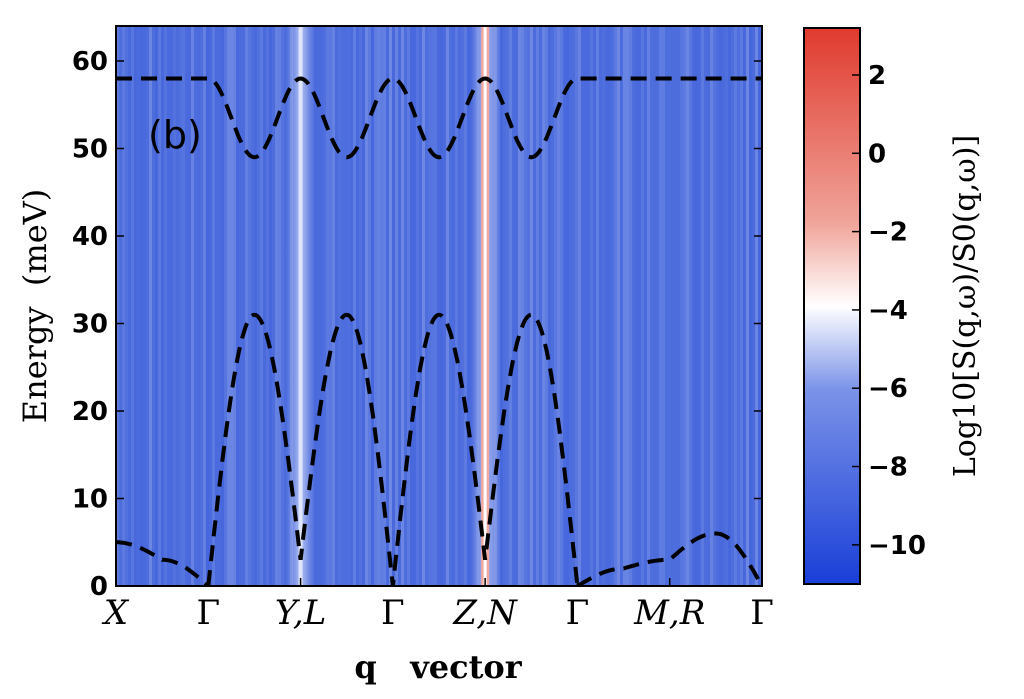 The height and width of the screenshot is (699, 1024). What do you see at coordinates (669, 613) in the screenshot?
I see `x-tick-label: M,R` at bounding box center [669, 613].